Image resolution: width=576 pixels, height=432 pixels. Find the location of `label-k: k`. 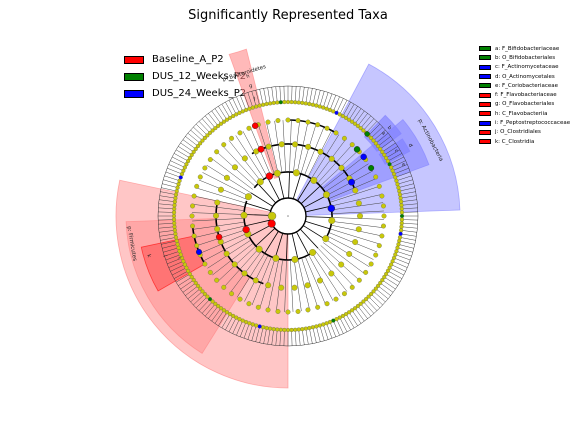

label-k: k is located at coordinates (148, 256).